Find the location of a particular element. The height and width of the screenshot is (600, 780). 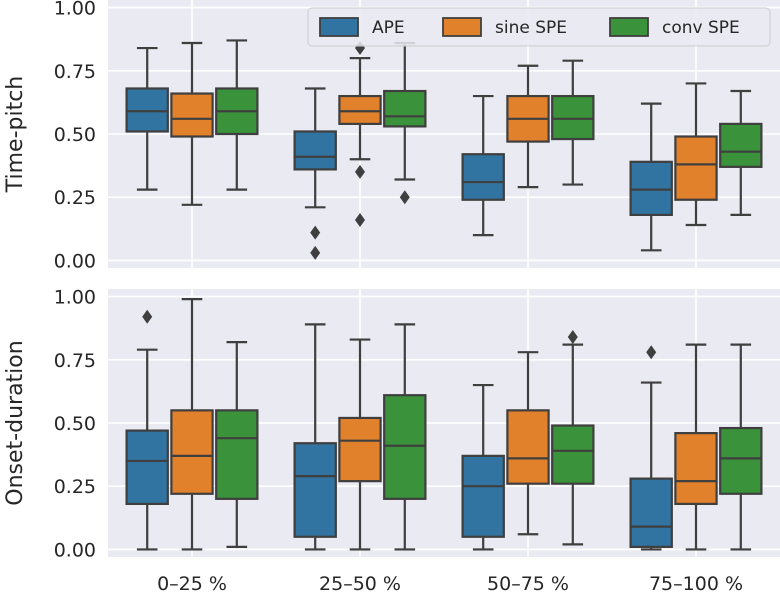

legend-item: APE is located at coordinates (362, 27).